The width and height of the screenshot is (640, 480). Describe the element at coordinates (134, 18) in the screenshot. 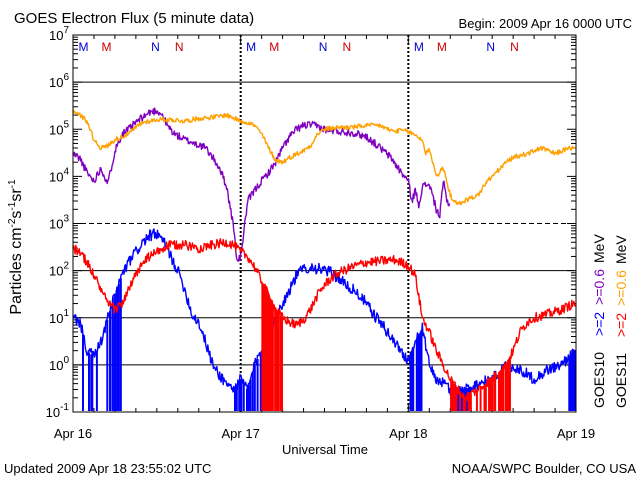

I see `chart-title: GOES Electron Flux (5 minute data)` at that location.